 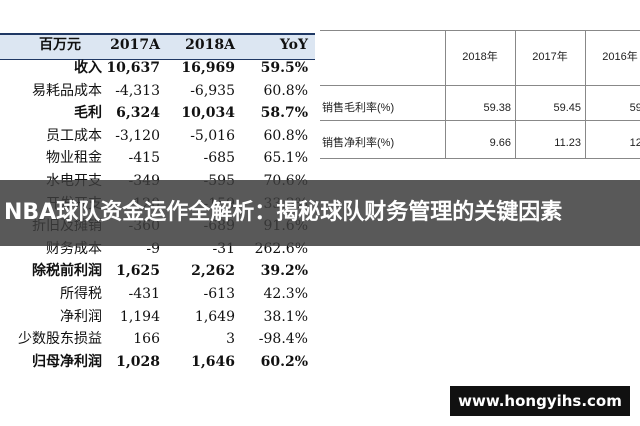 What do you see at coordinates (133, 68) in the screenshot?
I see `value-cell: 10,637` at bounding box center [133, 68].